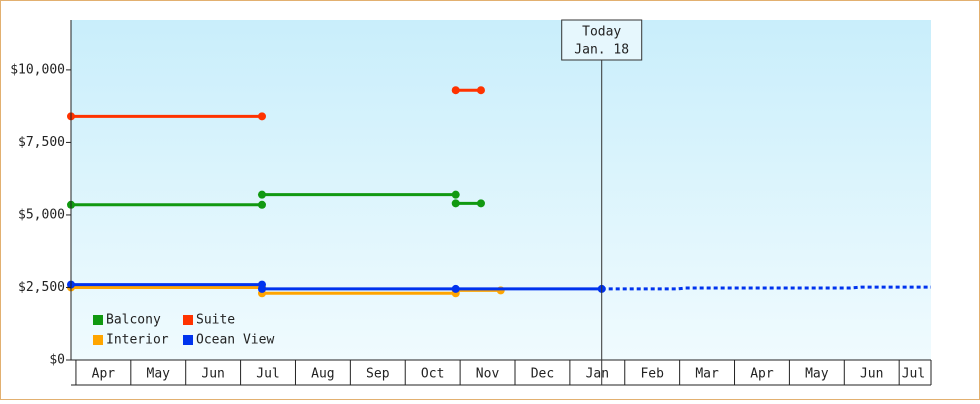 The height and width of the screenshot is (404, 980). I want to click on x-tick-label: Dec, so click(542, 374).